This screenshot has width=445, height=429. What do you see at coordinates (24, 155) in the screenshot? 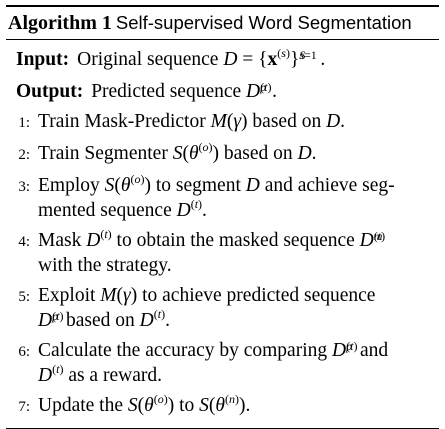
I see `step-number: 2:` at bounding box center [24, 155].